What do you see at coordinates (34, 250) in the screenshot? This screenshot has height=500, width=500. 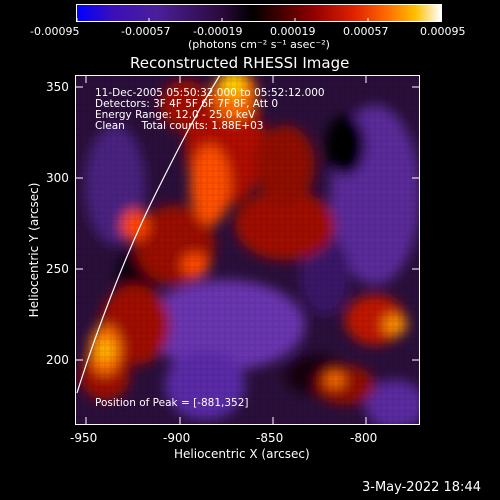 I see `y-axis-title: Heliocentric Y (arcsec)` at bounding box center [34, 250].